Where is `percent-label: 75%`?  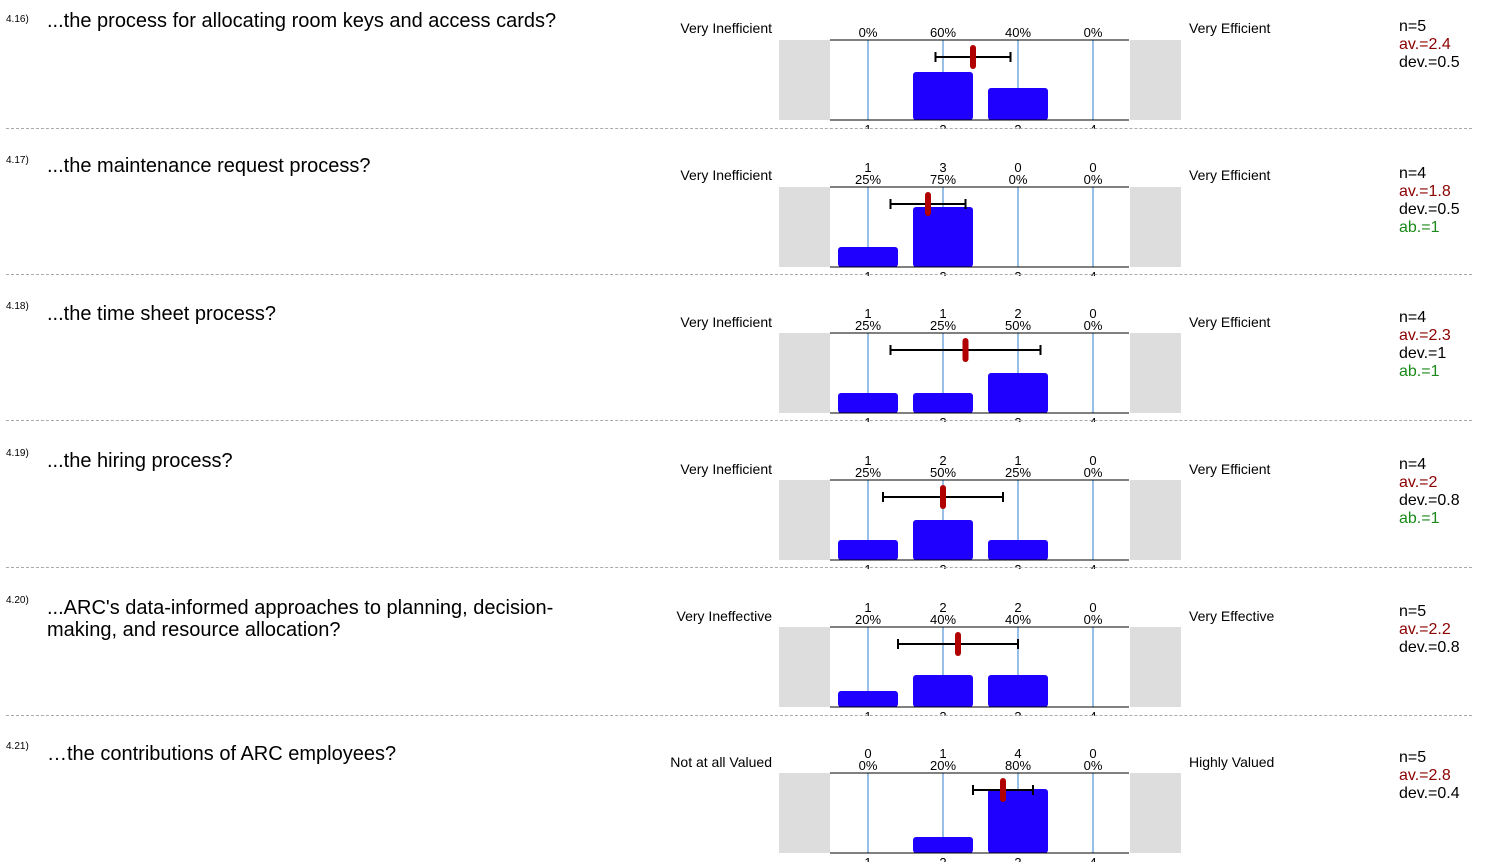 percent-label: 75% is located at coordinates (943, 179).